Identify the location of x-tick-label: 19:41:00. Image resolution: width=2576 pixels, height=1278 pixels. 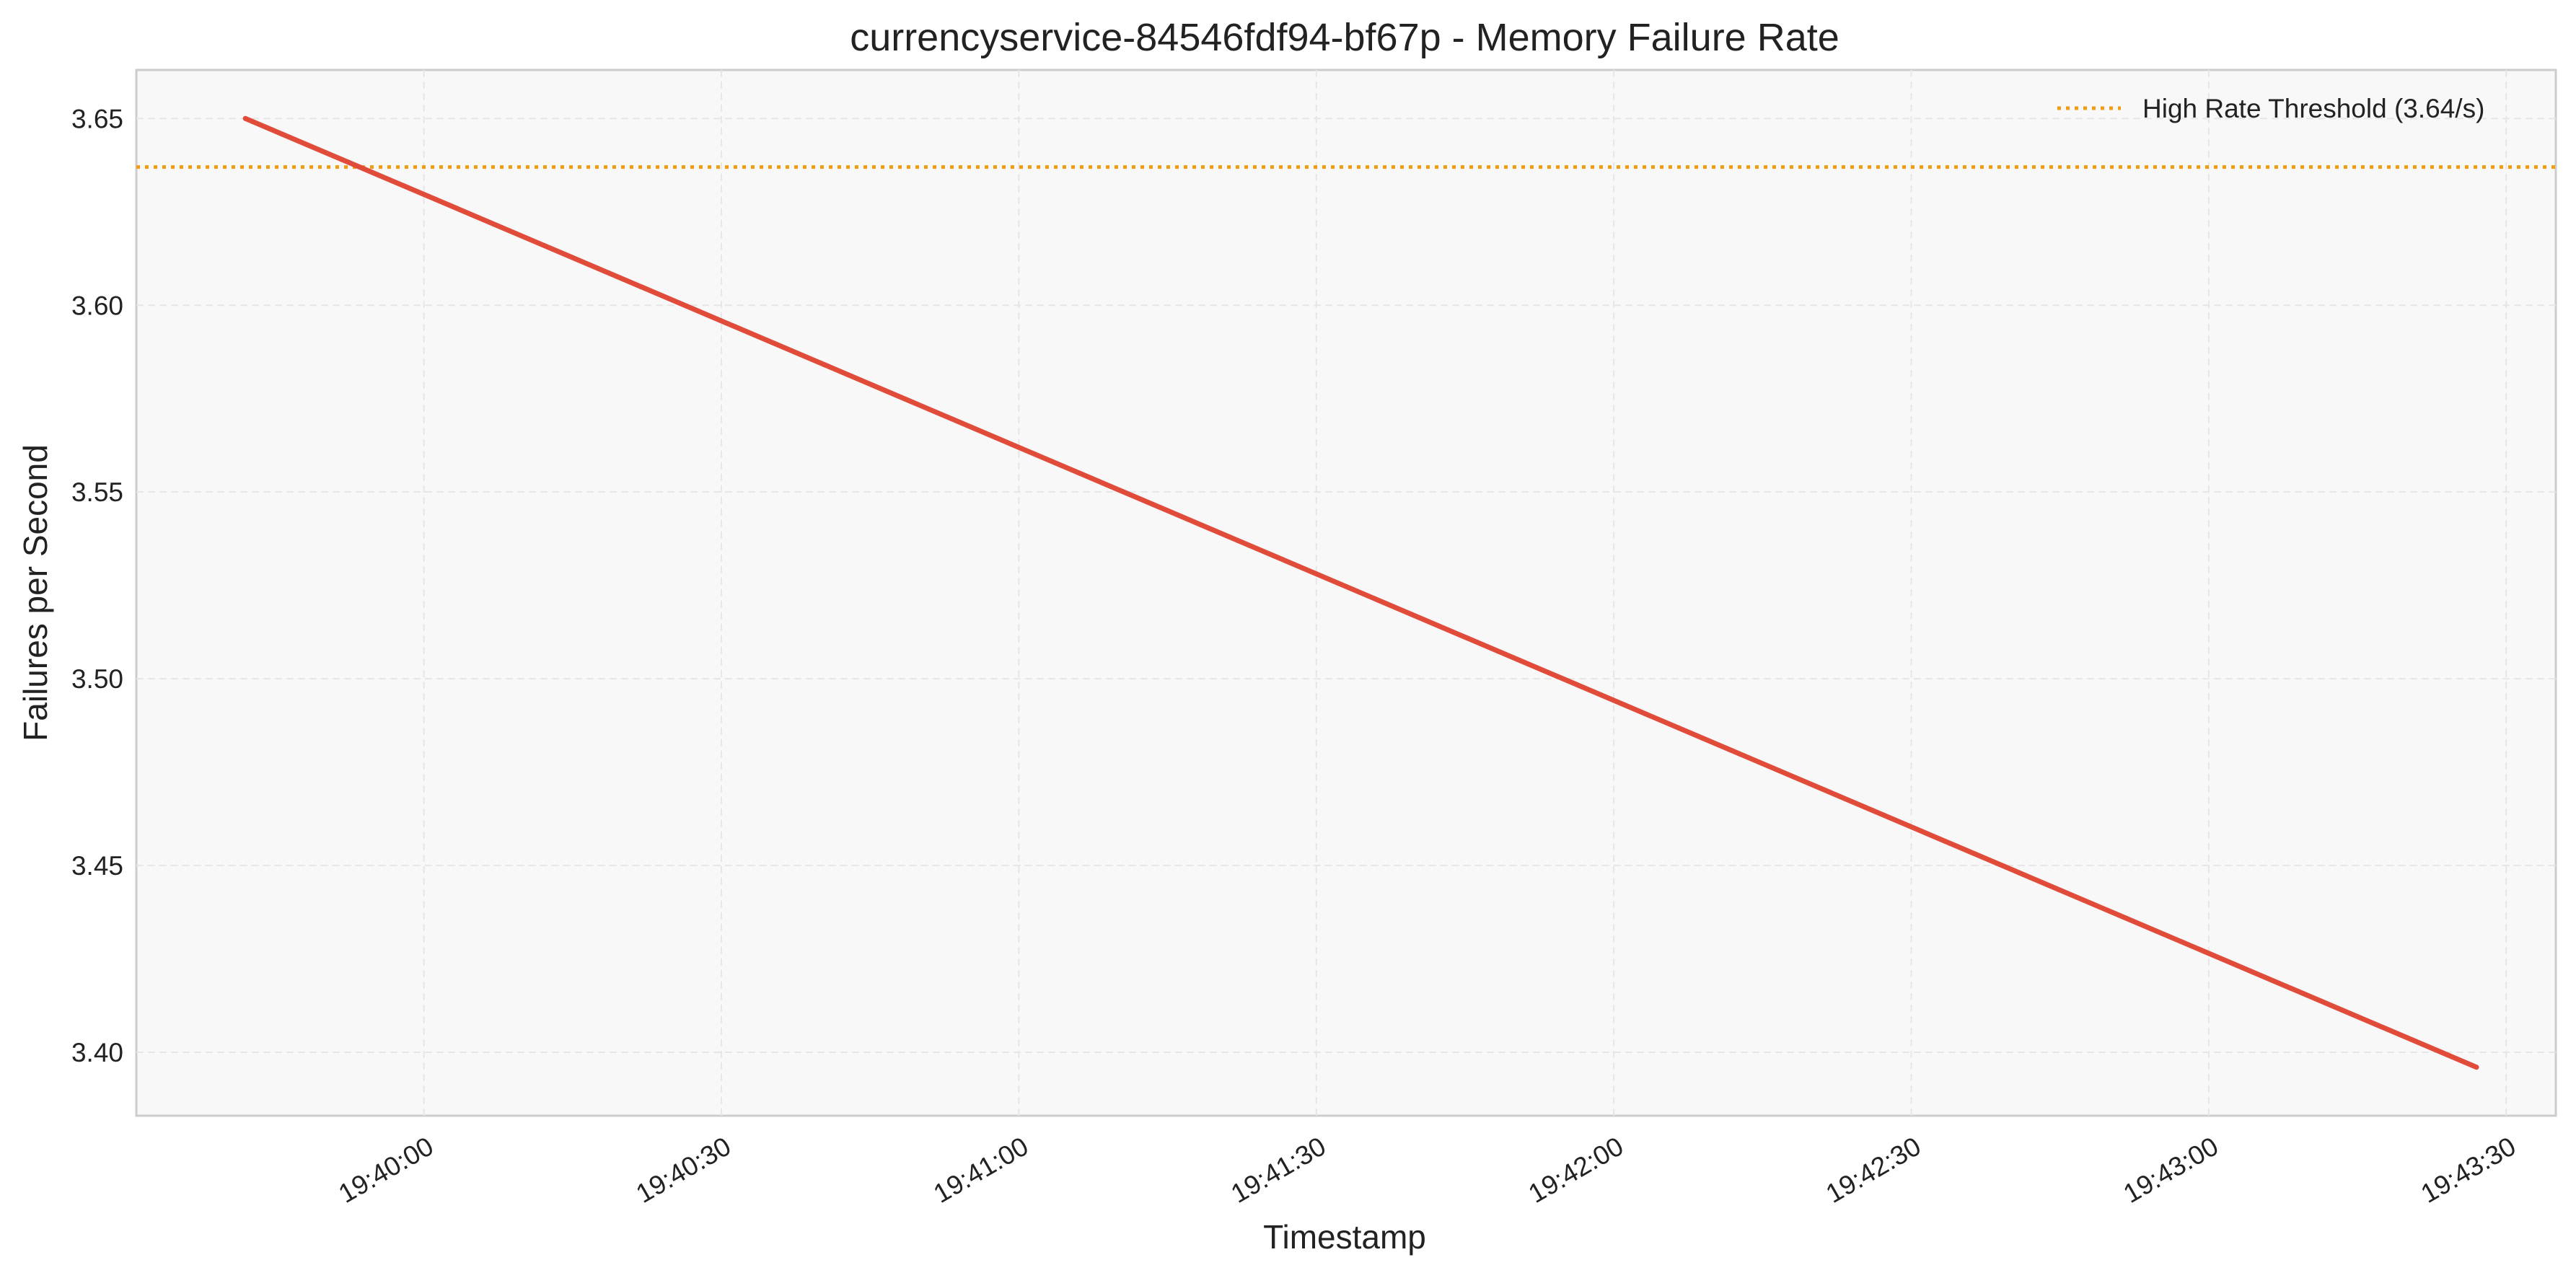
(980, 1170).